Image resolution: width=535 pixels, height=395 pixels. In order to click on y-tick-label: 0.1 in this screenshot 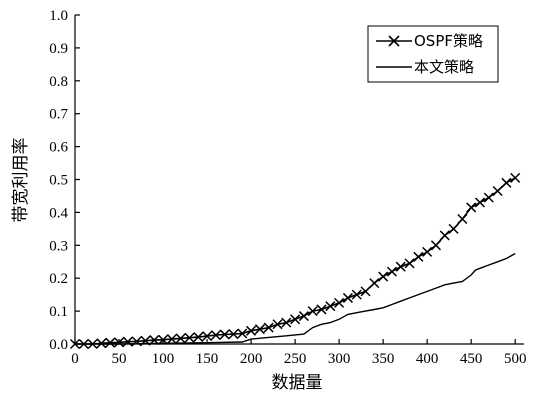, I will do `click(58, 312)`.